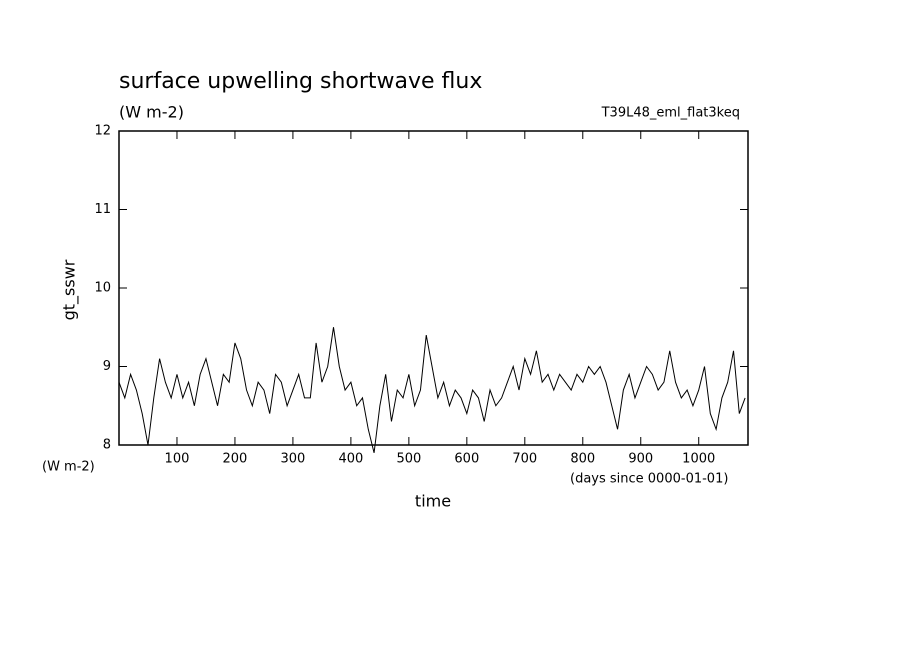 The image size is (904, 654). What do you see at coordinates (300, 81) in the screenshot?
I see `chart-title: surface upwelling shortwave flux` at bounding box center [300, 81].